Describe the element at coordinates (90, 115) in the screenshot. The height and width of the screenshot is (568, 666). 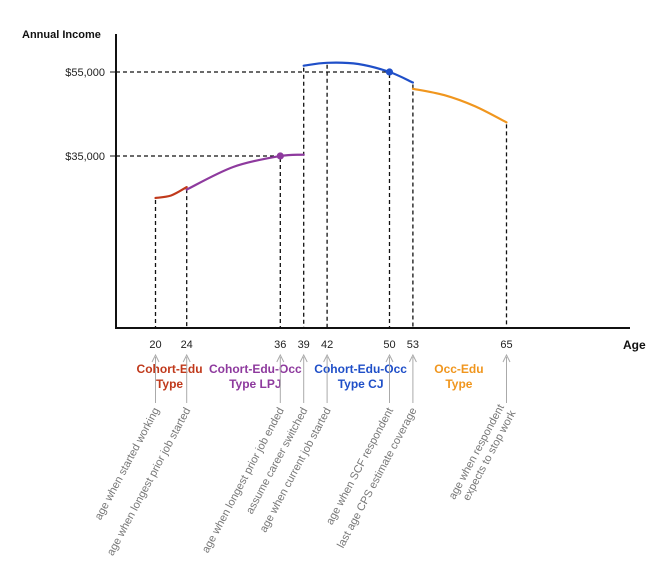
I see `y-tick-labels-layer: $35,000 $55,000` at that location.